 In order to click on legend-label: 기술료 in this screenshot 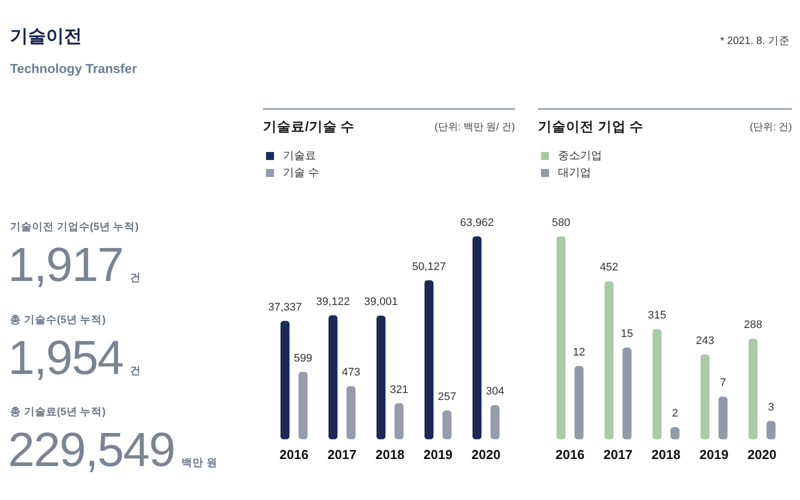, I will do `click(299, 156)`.